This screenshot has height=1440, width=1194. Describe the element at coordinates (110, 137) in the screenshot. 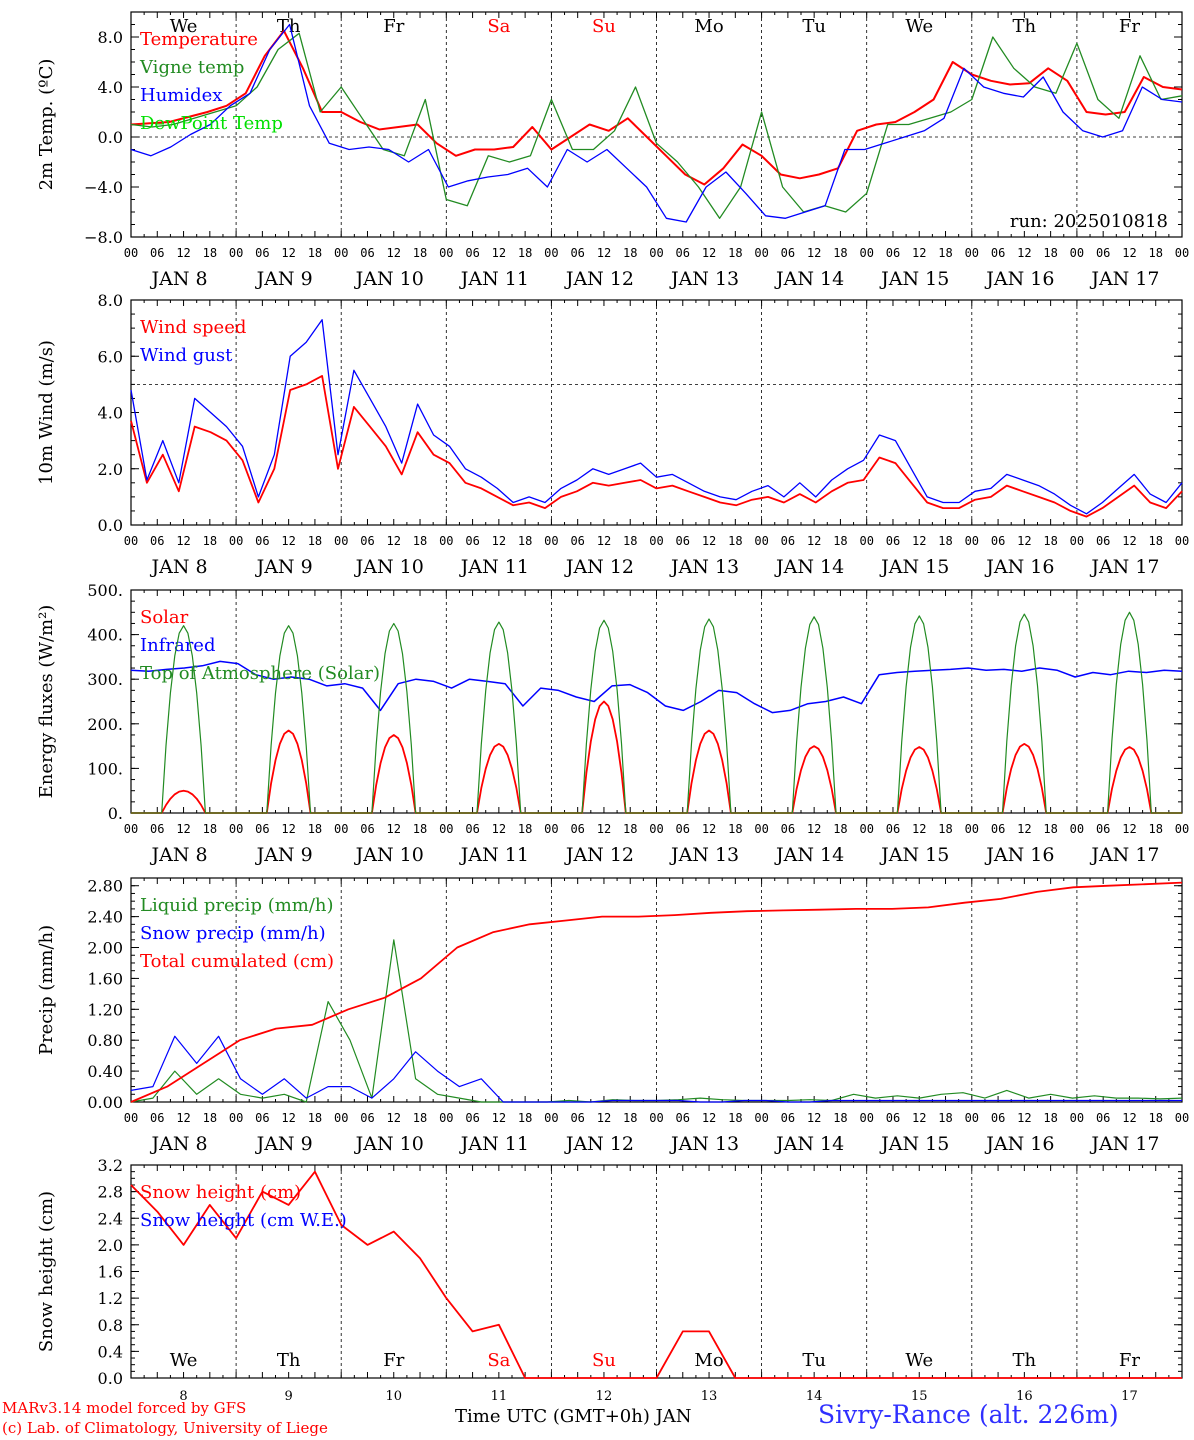

I see `y-tick-label: 0.0` at that location.